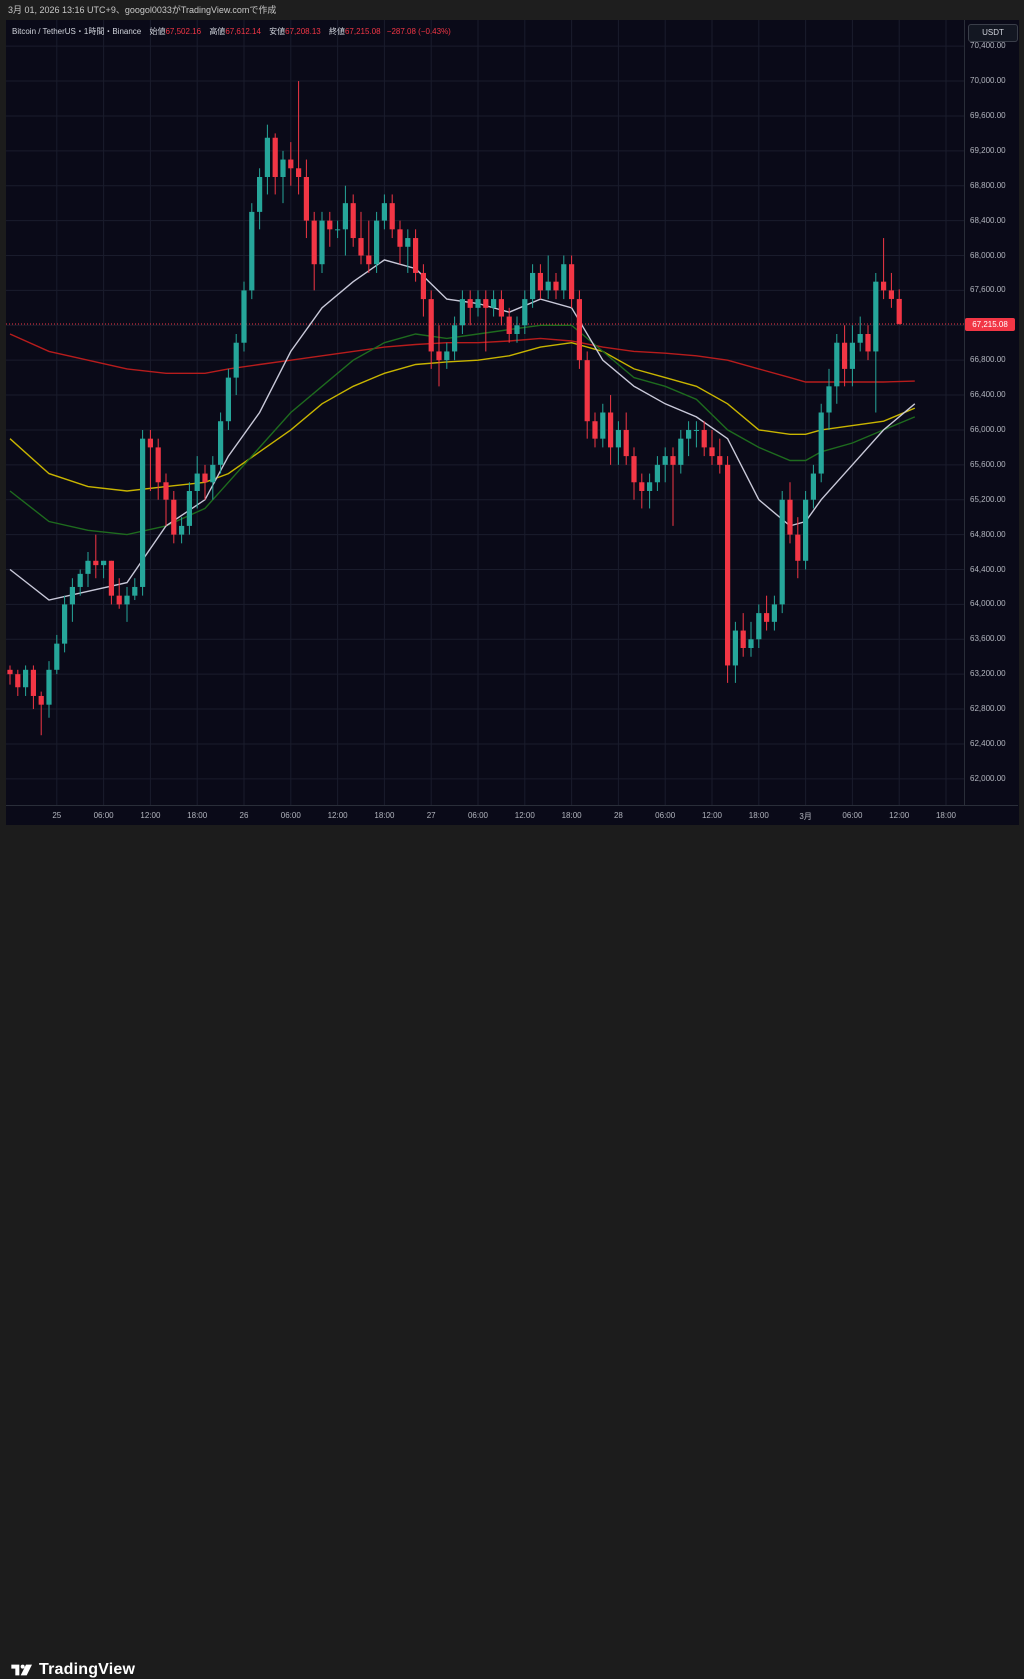 The width and height of the screenshot is (1024, 1679). I want to click on price-tick-label: 65,200.00, so click(988, 499).